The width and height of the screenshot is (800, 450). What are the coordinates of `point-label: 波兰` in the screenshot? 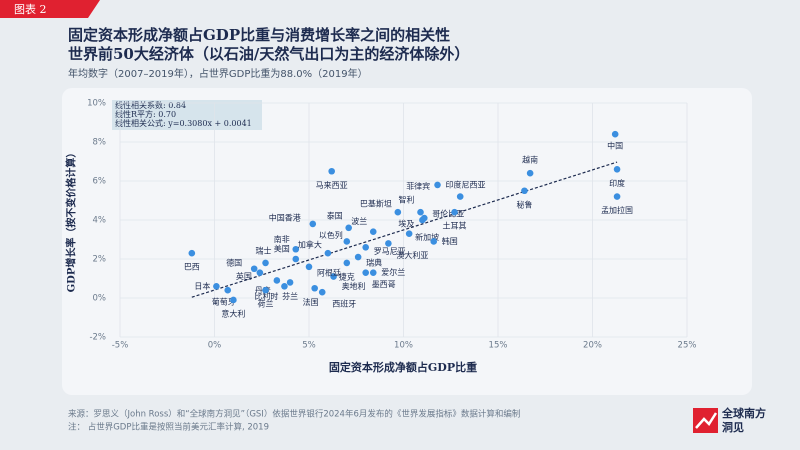 It's located at (359, 221).